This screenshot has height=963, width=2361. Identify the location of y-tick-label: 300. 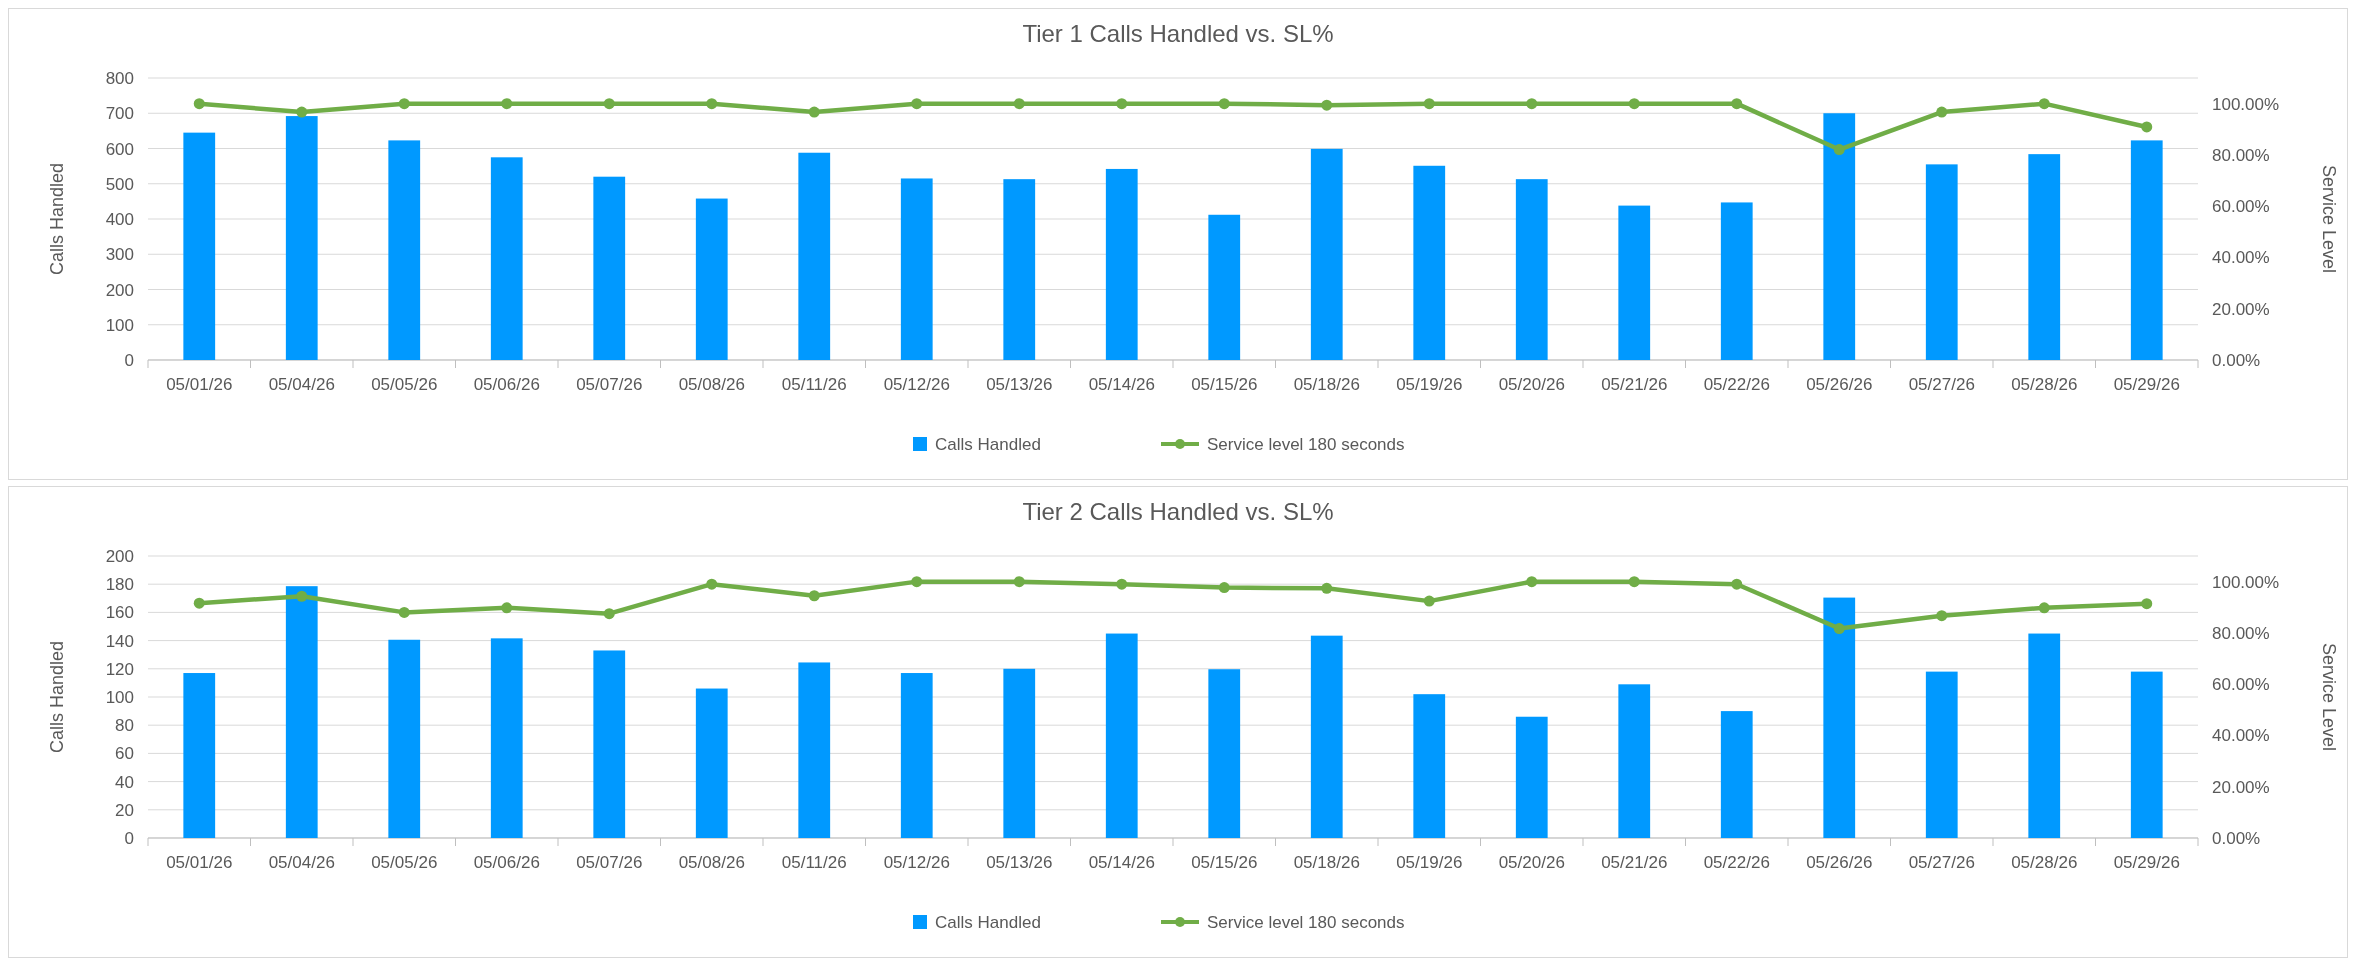
(119, 255).